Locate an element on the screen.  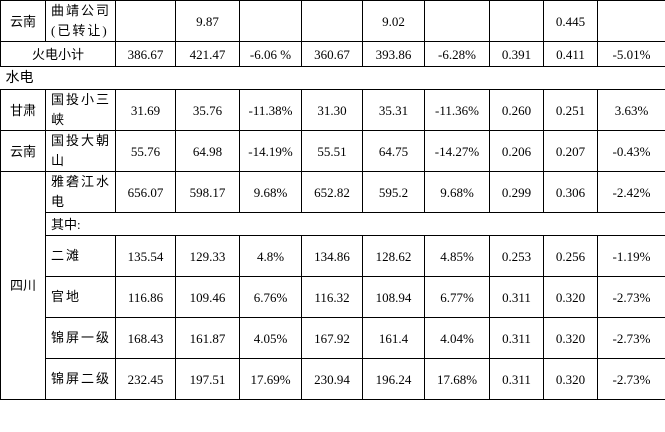
value-cell: 134.86 is located at coordinates (332, 256).